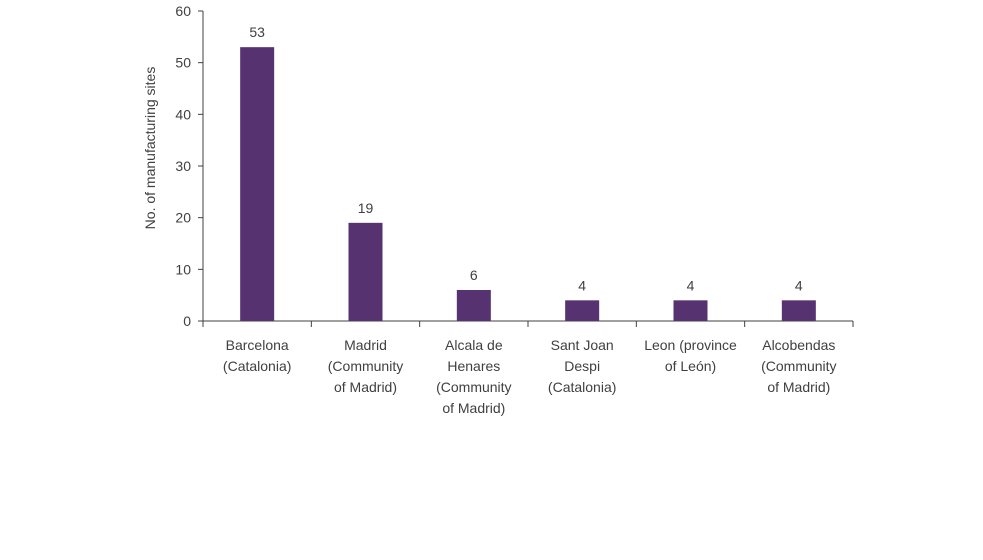  Describe the element at coordinates (582, 366) in the screenshot. I see `category-label: Despi` at that location.